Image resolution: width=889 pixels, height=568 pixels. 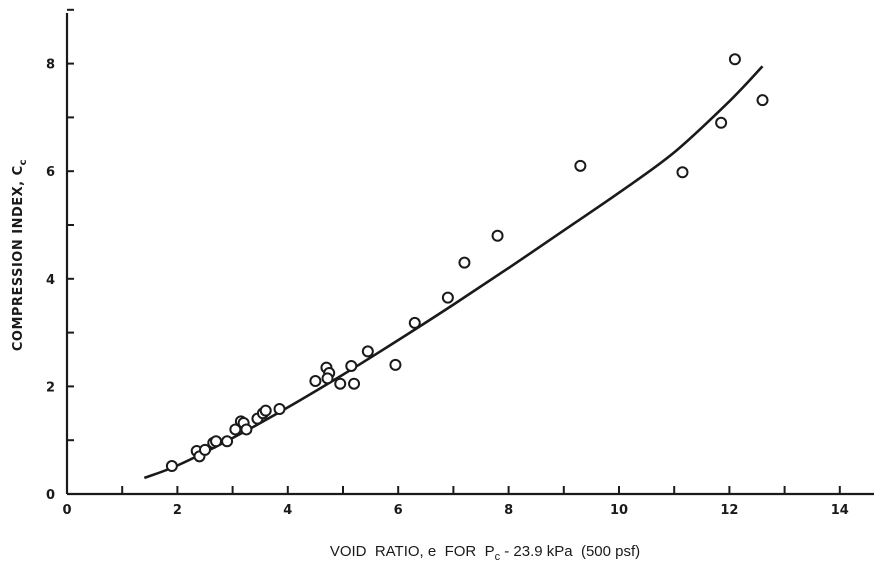 I want to click on y-tick-label-4: 4, so click(x=50, y=280).